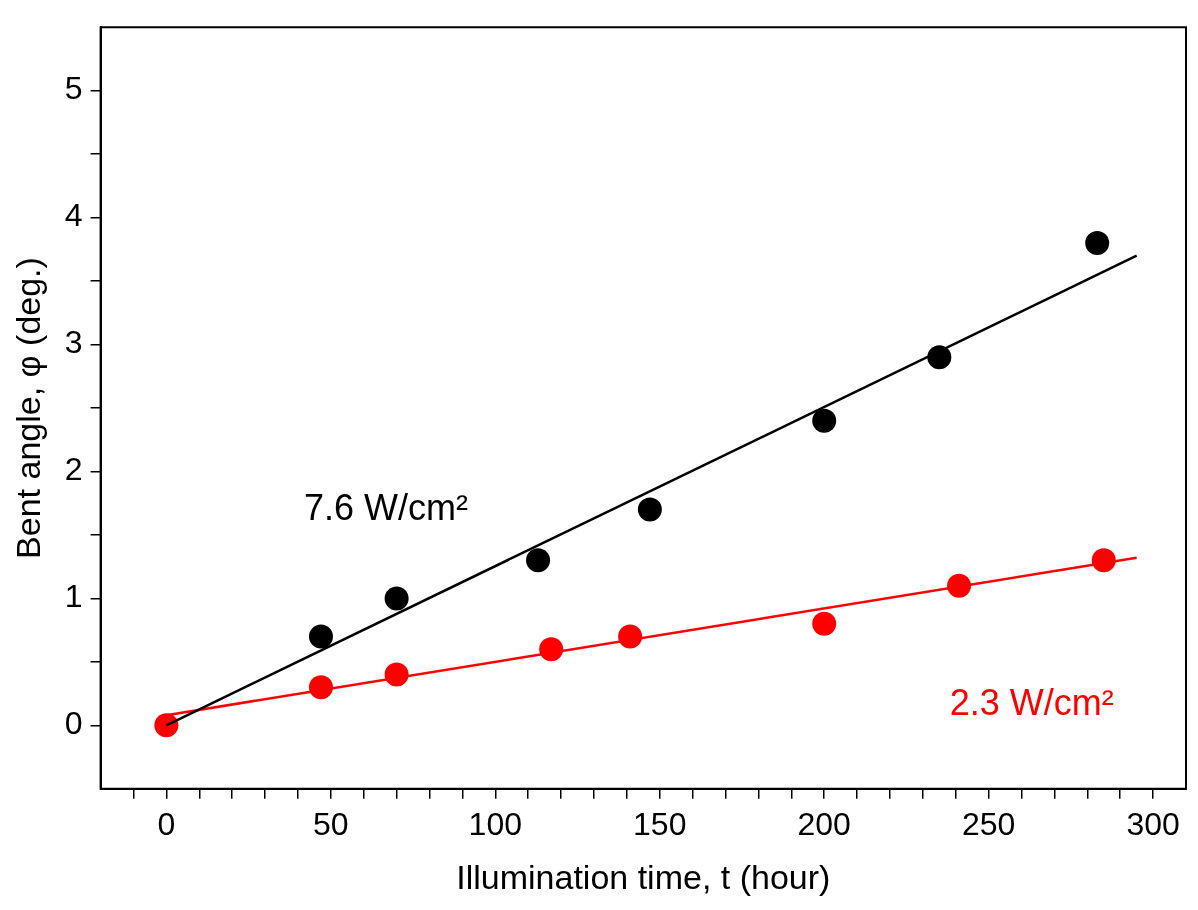 The height and width of the screenshot is (910, 1198). Describe the element at coordinates (643, 876) in the screenshot. I see `x-axis-title: Illumination time, t (hour)` at that location.